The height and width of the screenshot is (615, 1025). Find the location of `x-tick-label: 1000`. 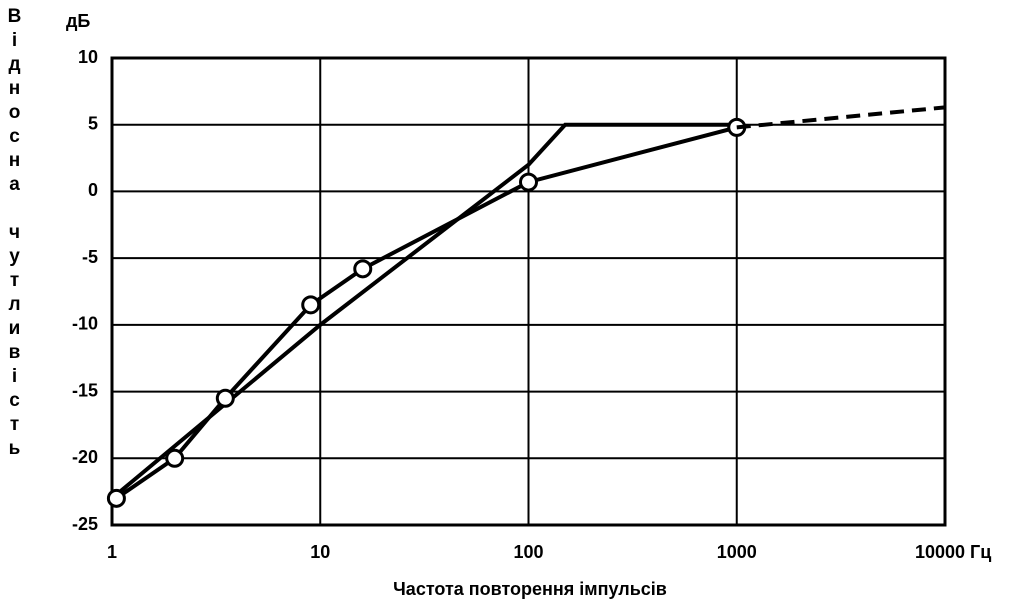

x-tick-label: 1000 is located at coordinates (737, 552).